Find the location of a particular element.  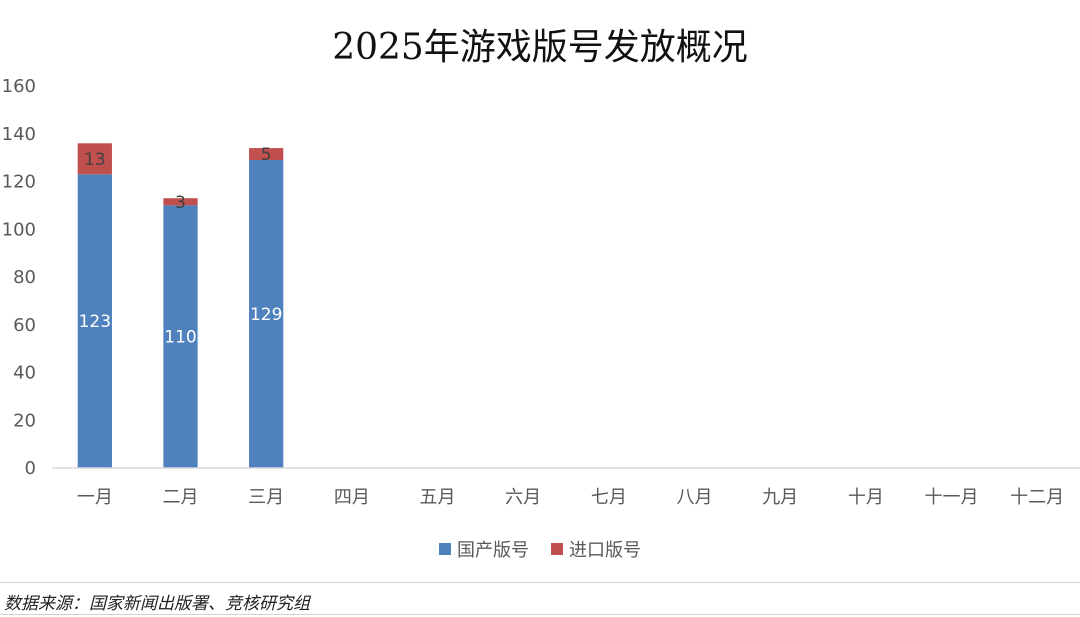

data-label: 13 is located at coordinates (95, 160).